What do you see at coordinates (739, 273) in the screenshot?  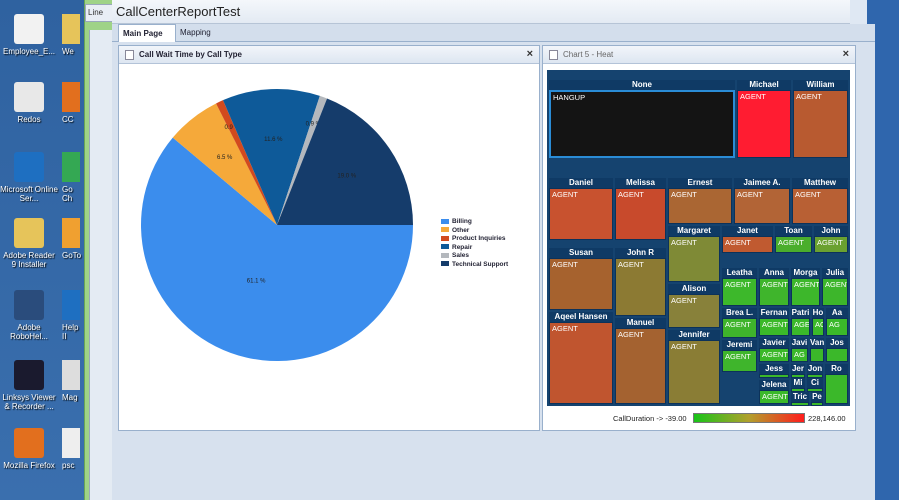 I see `heat-group-label: Leatha` at bounding box center [739, 273].